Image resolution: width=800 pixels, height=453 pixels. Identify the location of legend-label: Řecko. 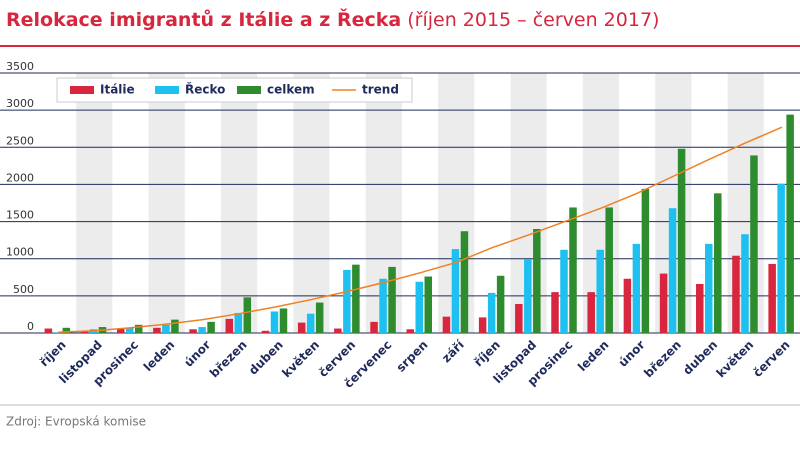
(205, 89).